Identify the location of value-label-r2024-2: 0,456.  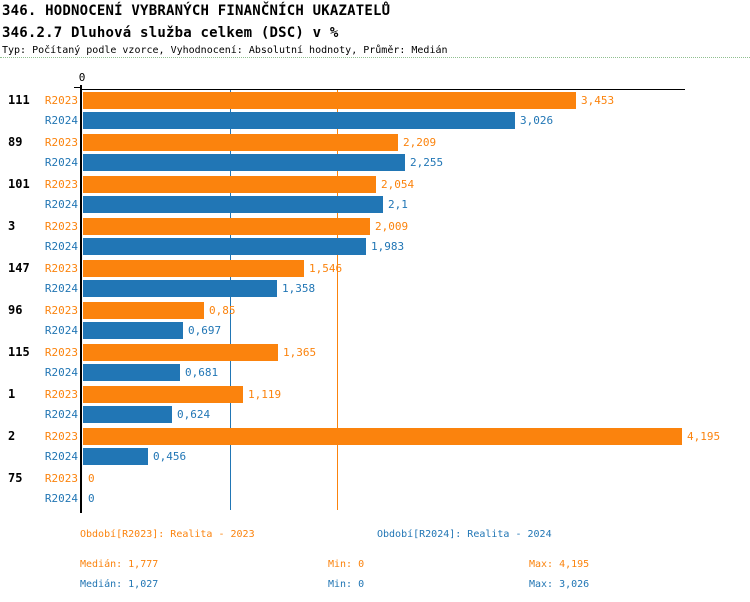
(170, 456).